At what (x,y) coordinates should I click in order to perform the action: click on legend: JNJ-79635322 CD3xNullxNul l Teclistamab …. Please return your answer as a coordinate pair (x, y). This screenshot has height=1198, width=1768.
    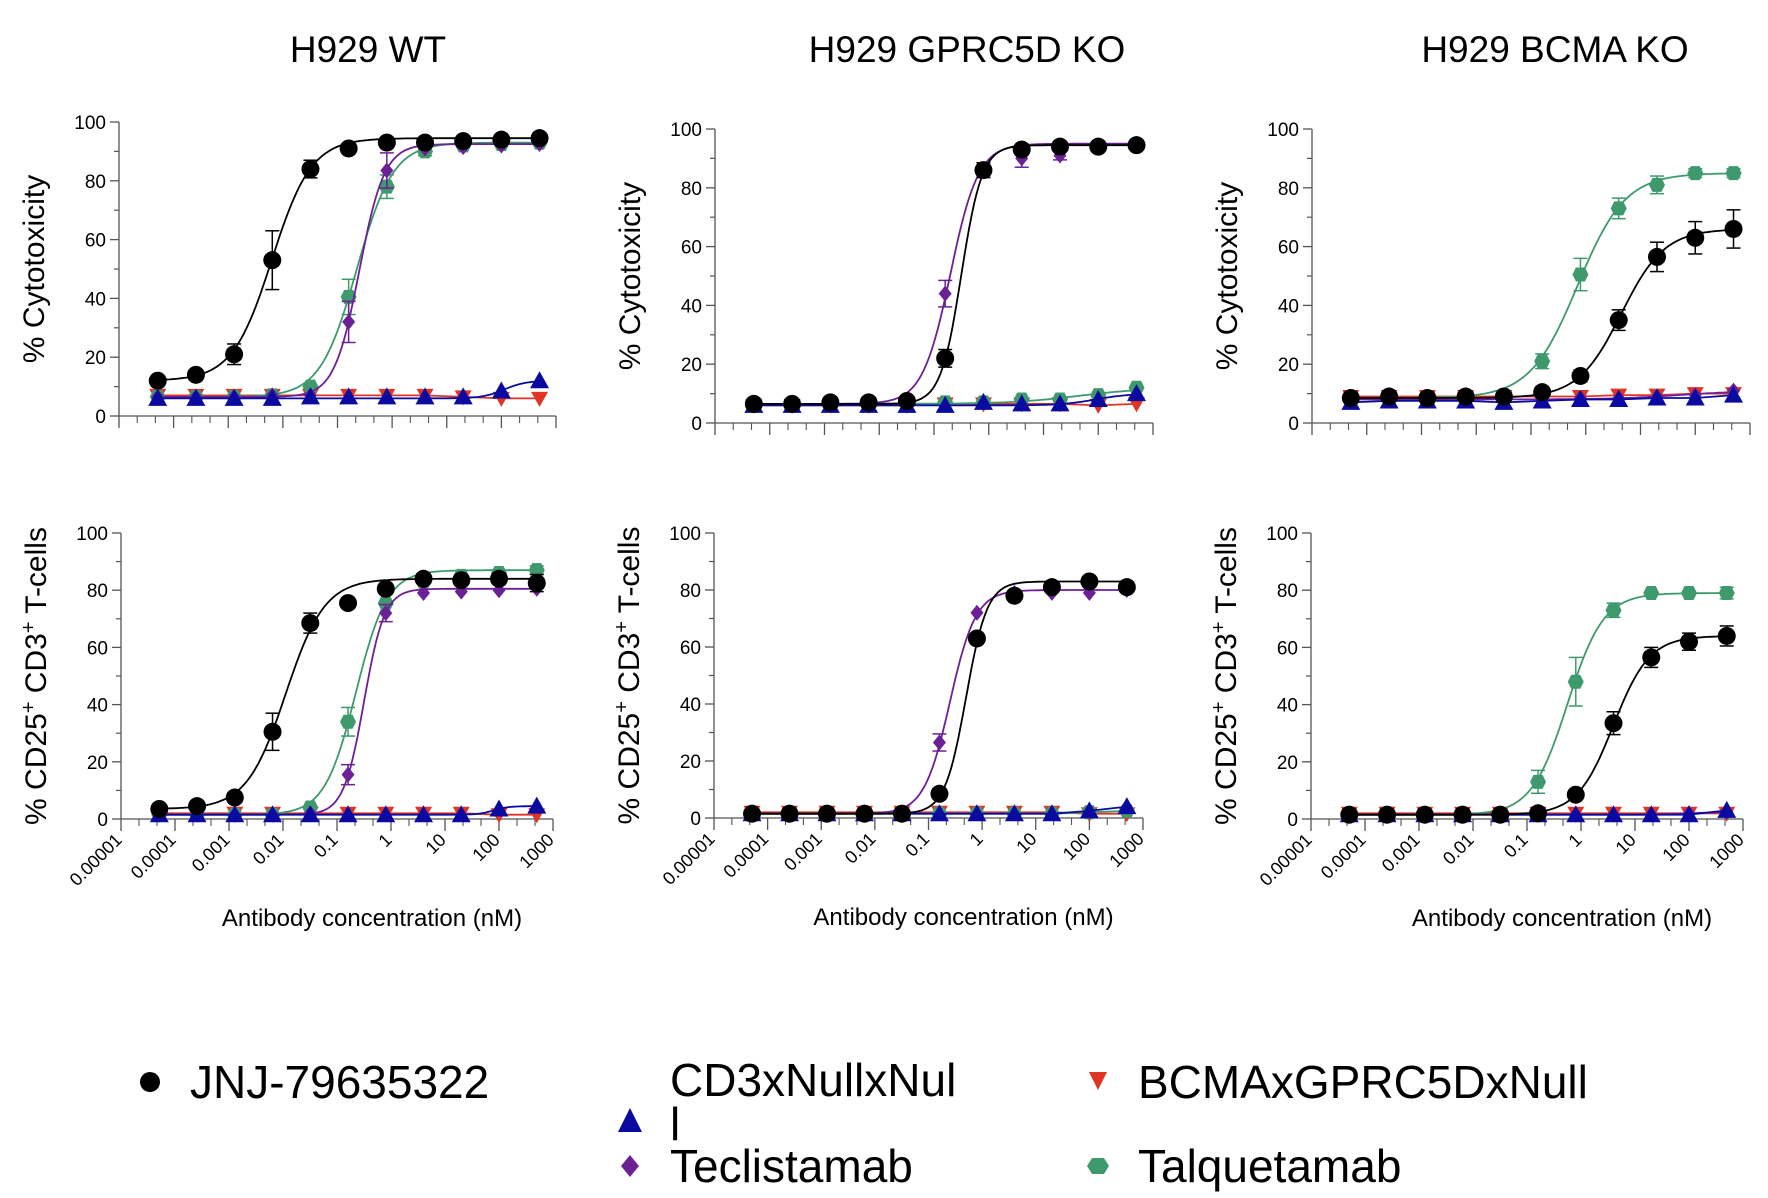
    Looking at the image, I should click on (884, 1119).